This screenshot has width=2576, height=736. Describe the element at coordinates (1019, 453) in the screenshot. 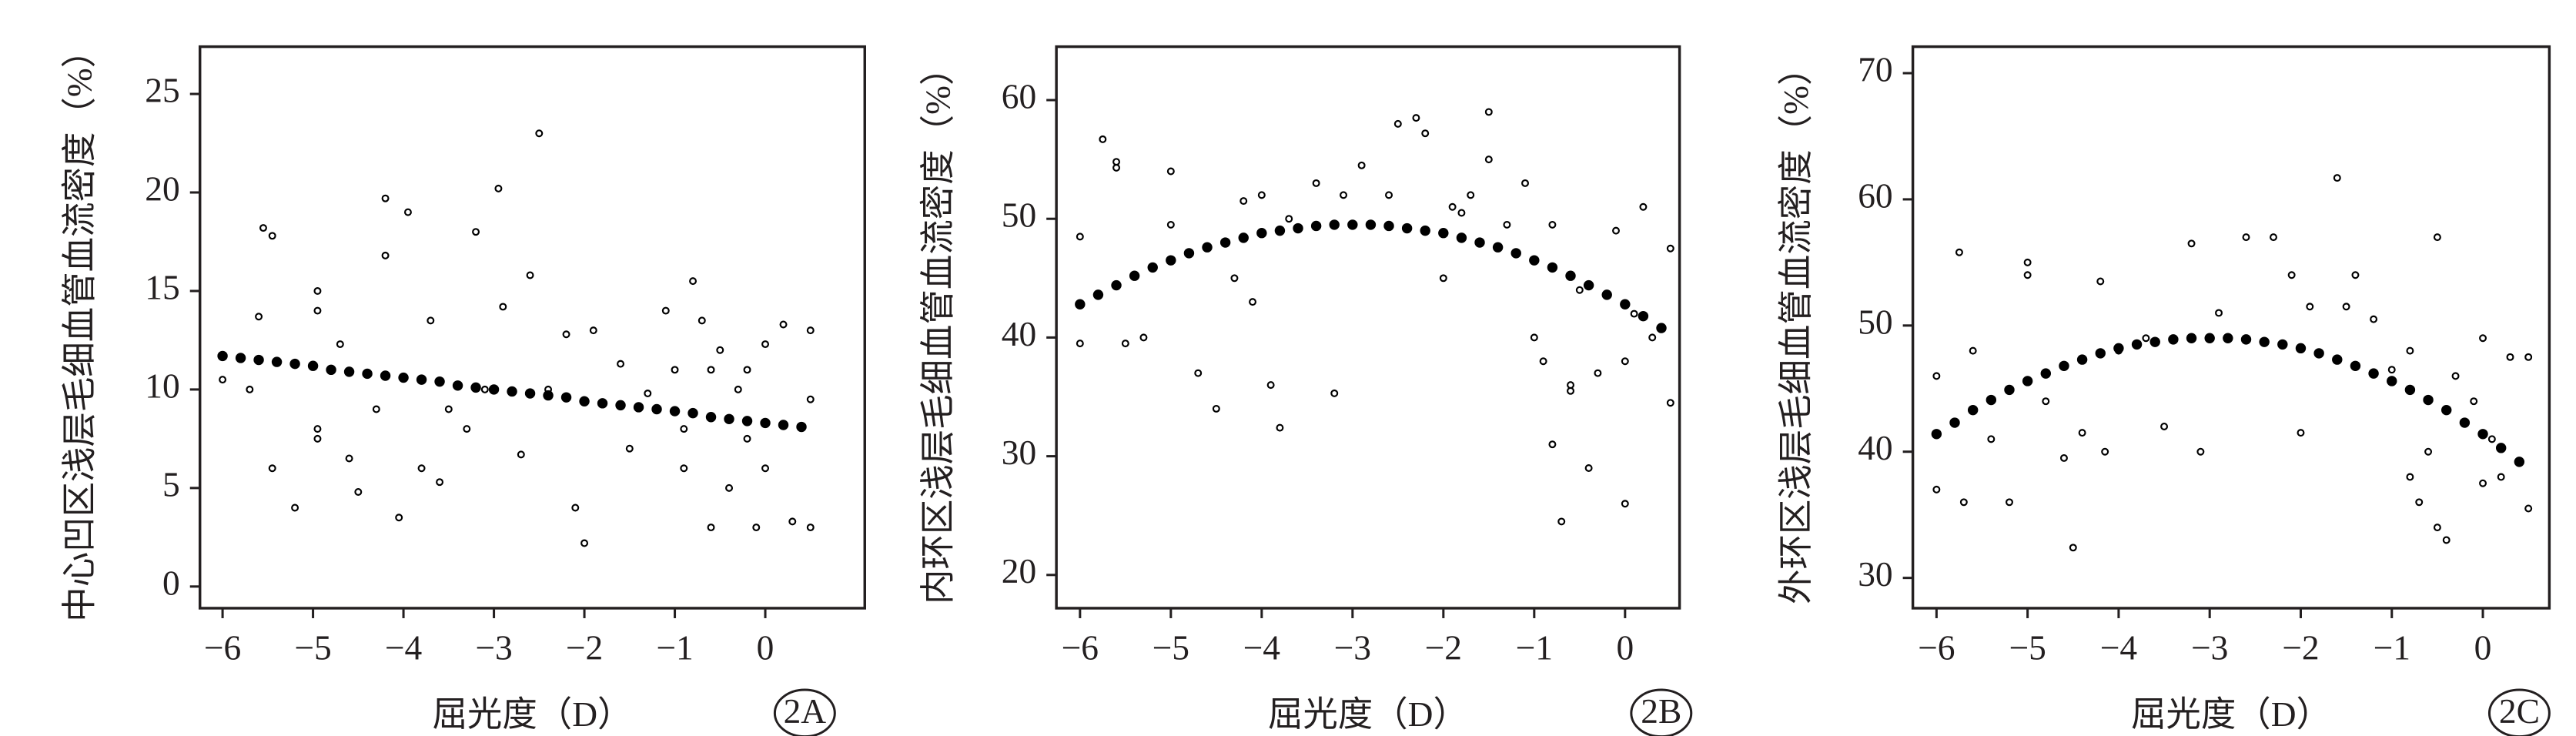

I see `y-tick-label: 30` at that location.